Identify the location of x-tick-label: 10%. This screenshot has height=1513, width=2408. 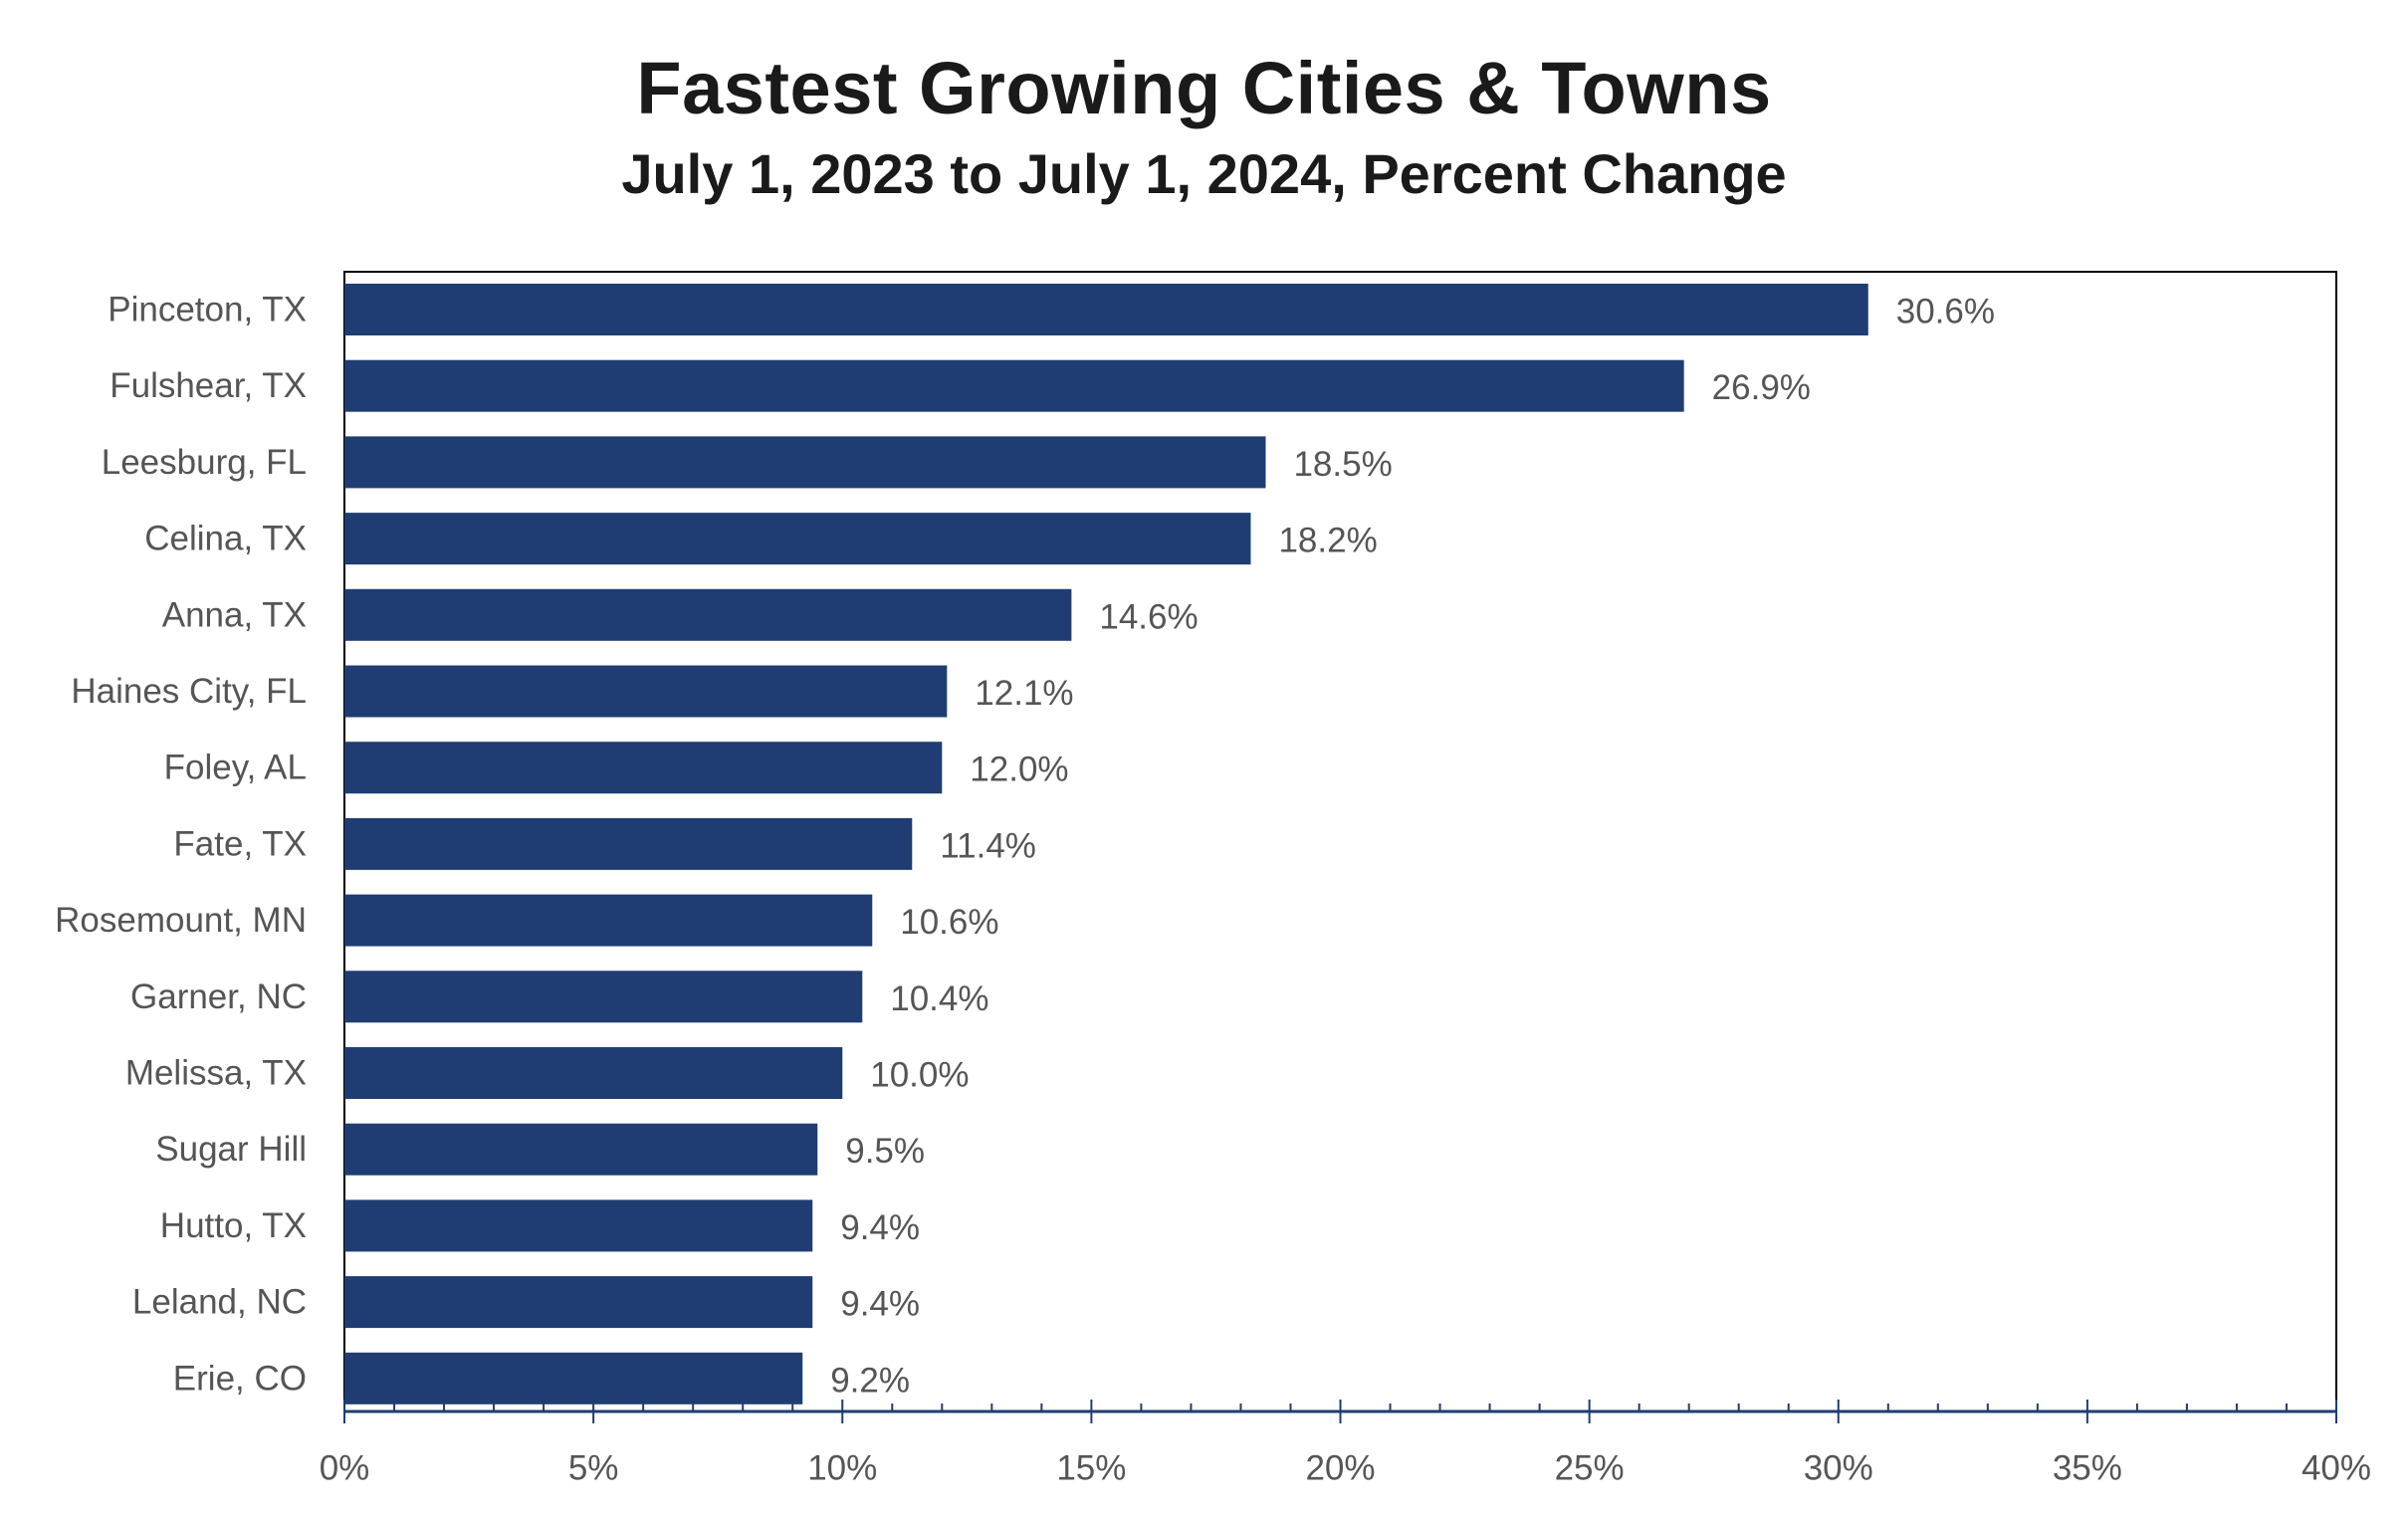
(842, 1468).